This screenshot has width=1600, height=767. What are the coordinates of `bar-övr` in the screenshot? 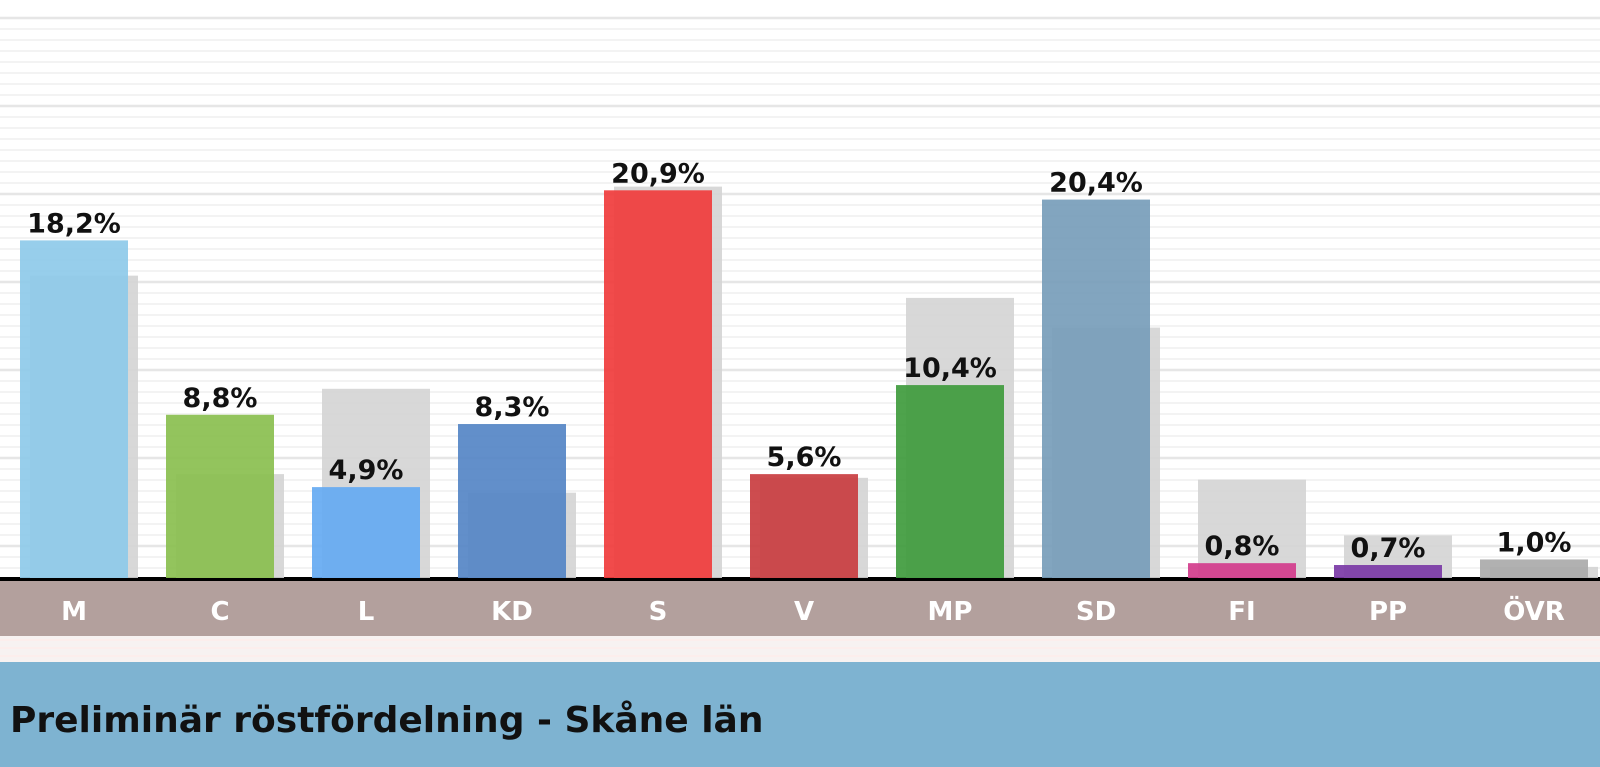 It's located at (1534, 568).